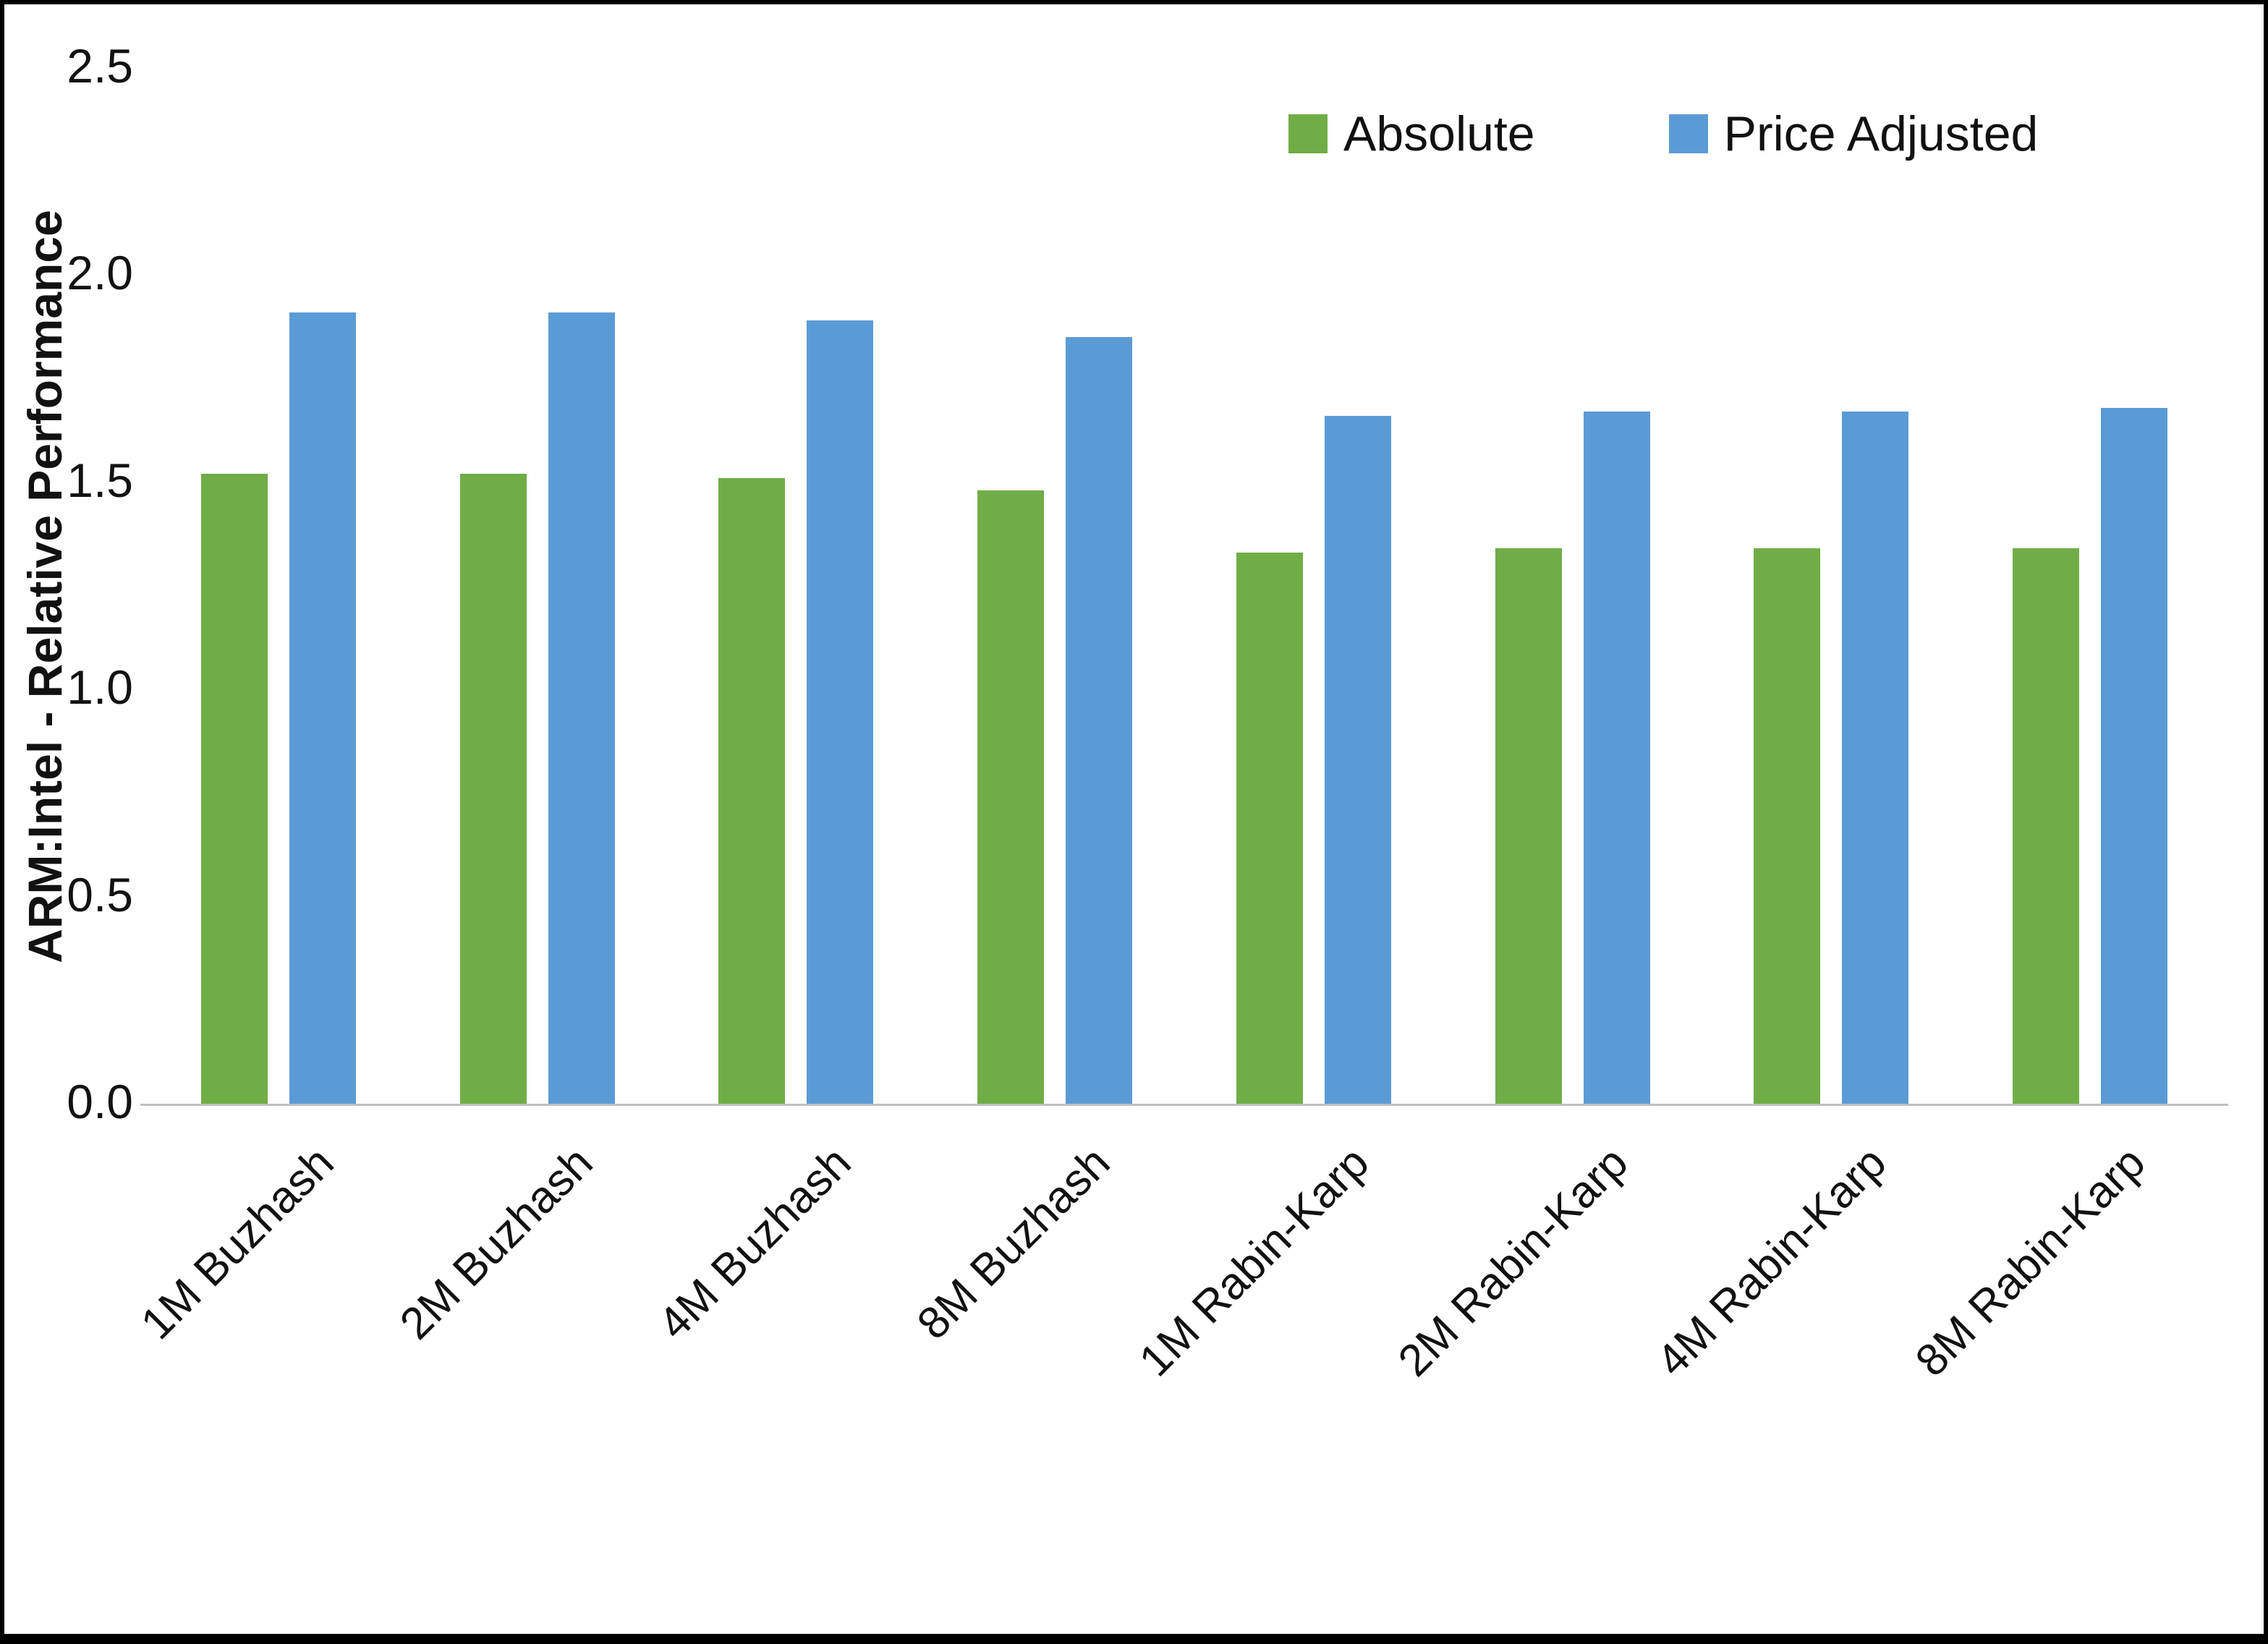 This screenshot has width=2268, height=1644. I want to click on legend-label: Absolute, so click(1439, 133).